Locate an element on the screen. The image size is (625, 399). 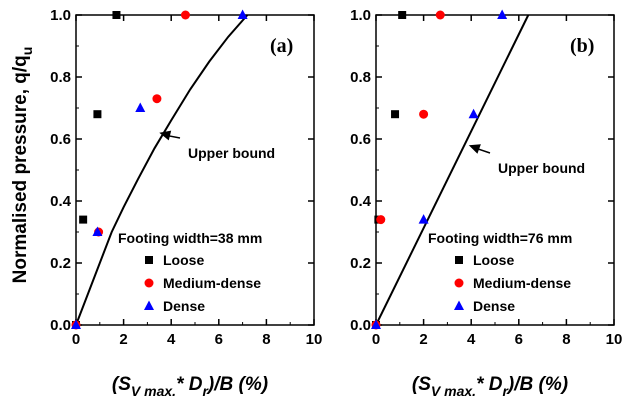
y-axis-label: Normalised pressure, q/qu is located at coordinates (22, 165).